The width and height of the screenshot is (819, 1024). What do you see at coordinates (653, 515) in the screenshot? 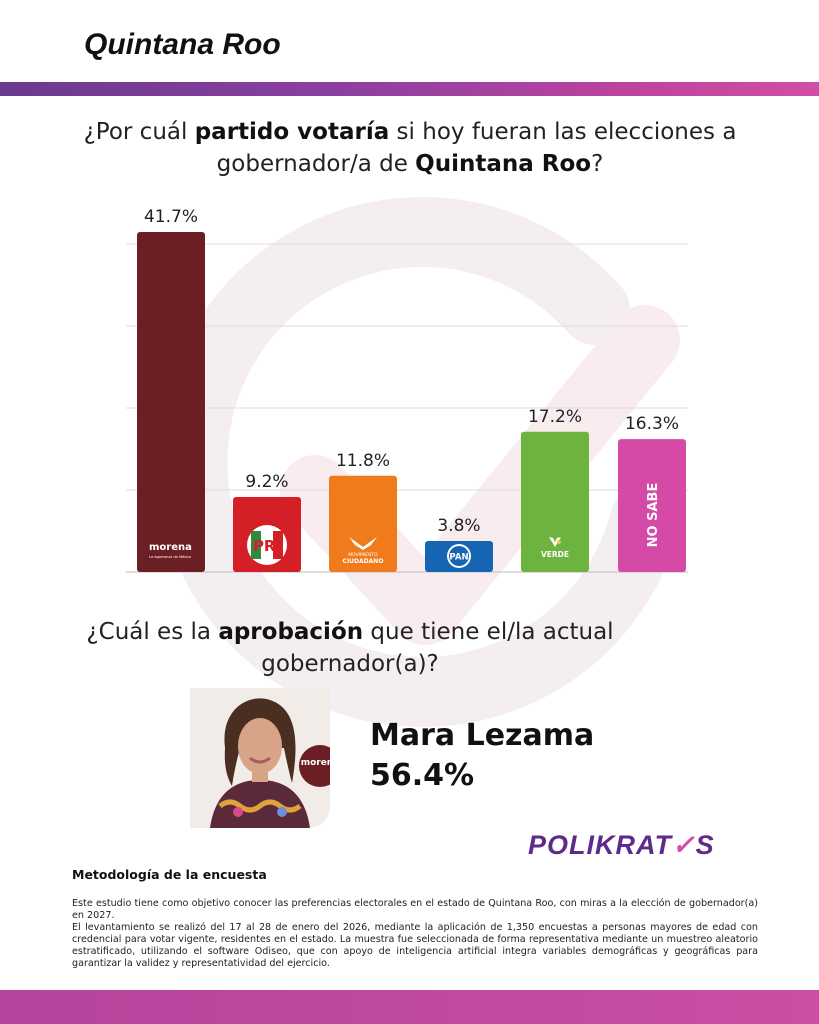
I see `nosabe-label: NO SABE` at bounding box center [653, 515].